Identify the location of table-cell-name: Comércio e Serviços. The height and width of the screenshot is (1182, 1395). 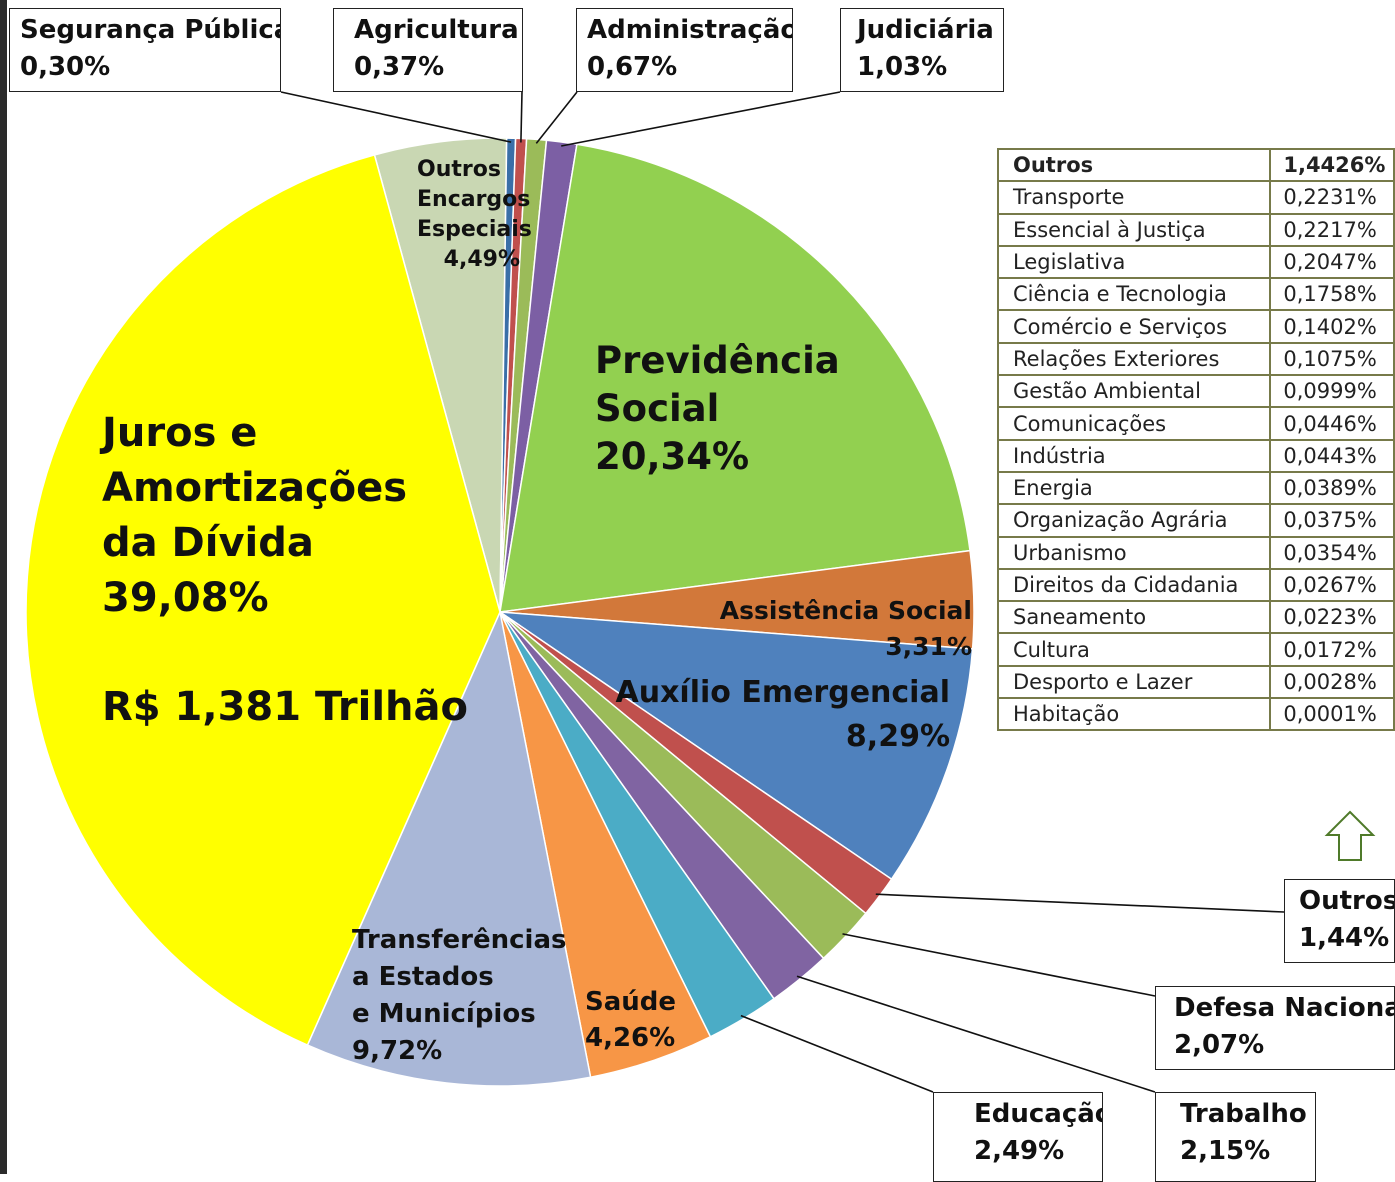
(1134, 326).